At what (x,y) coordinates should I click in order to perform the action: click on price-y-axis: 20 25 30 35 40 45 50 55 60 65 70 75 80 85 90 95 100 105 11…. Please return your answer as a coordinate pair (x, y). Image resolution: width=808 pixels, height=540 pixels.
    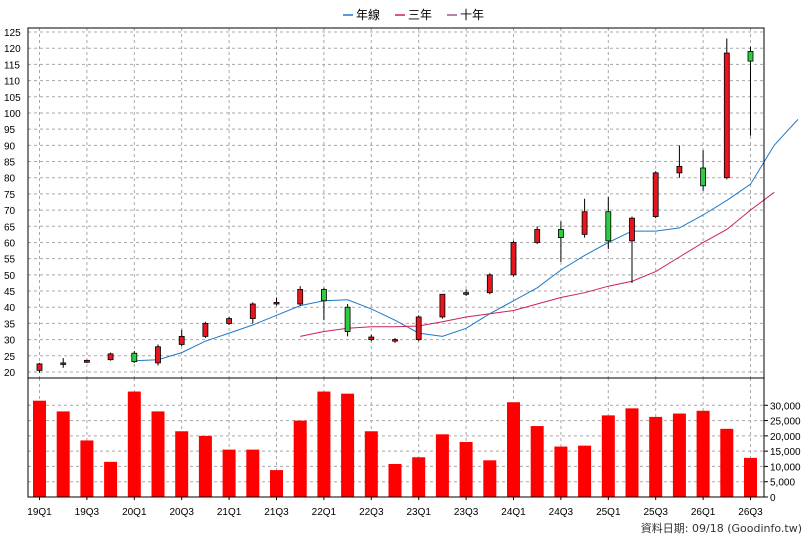
    Looking at the image, I should click on (12, 203).